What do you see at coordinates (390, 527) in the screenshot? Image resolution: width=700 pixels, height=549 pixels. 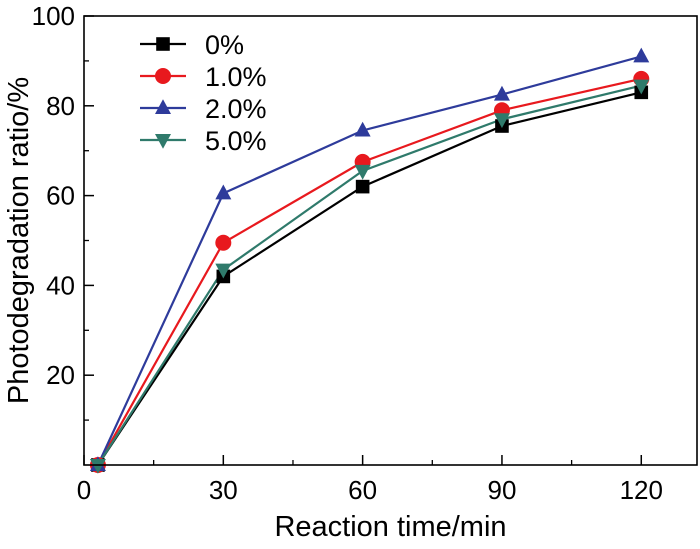 I see `x-axis-title: Reaction time/min` at bounding box center [390, 527].